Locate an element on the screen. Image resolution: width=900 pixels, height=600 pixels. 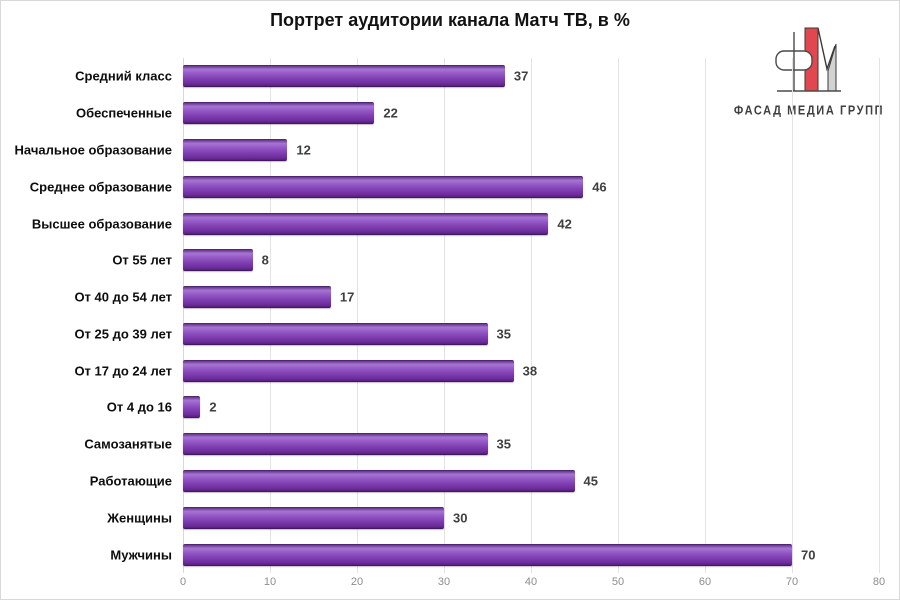
x-tick-label: 70 is located at coordinates (792, 582).